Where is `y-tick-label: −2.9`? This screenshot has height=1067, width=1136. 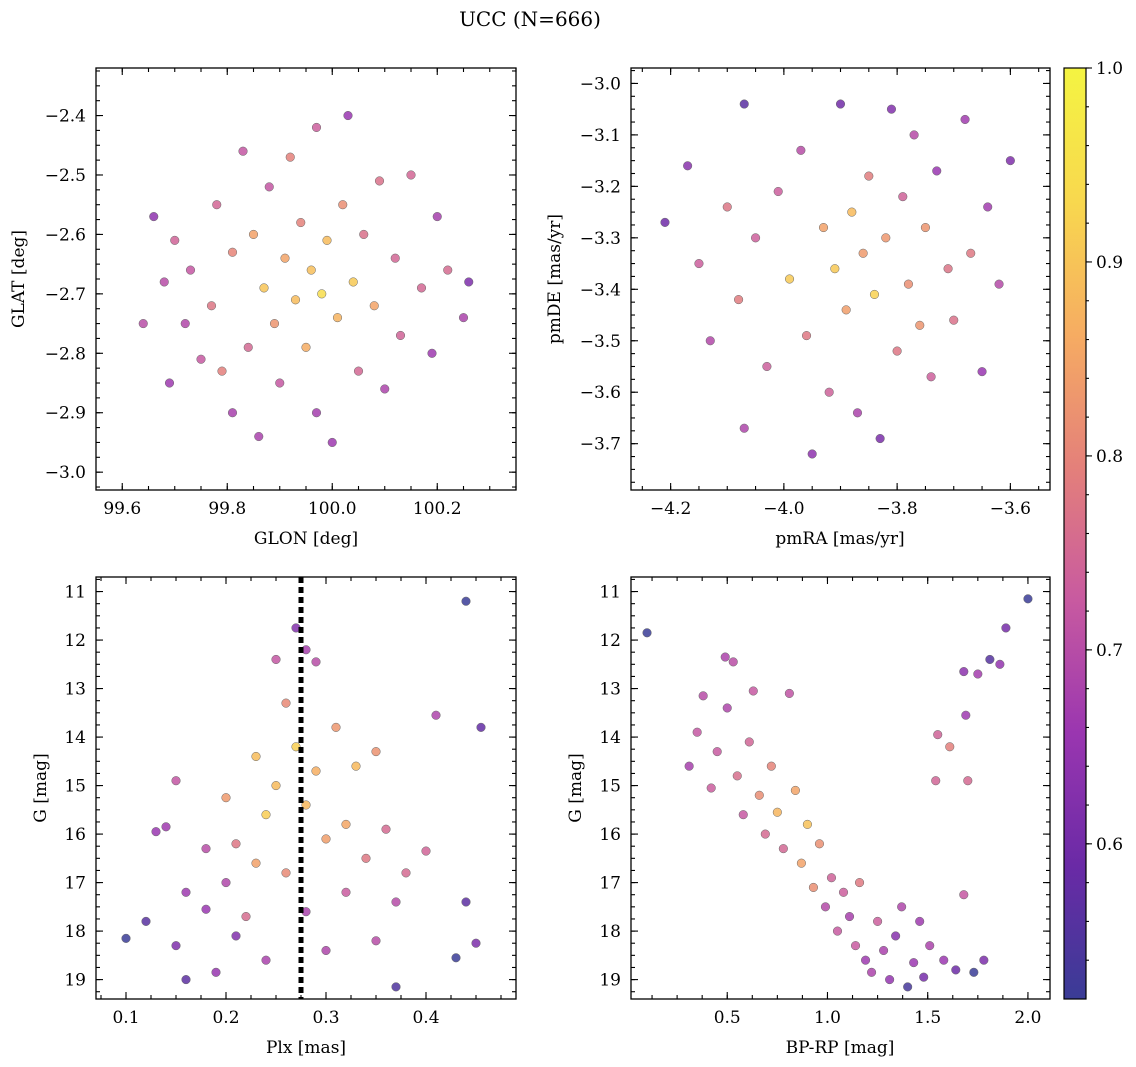 y-tick-label: −2.9 is located at coordinates (65, 414).